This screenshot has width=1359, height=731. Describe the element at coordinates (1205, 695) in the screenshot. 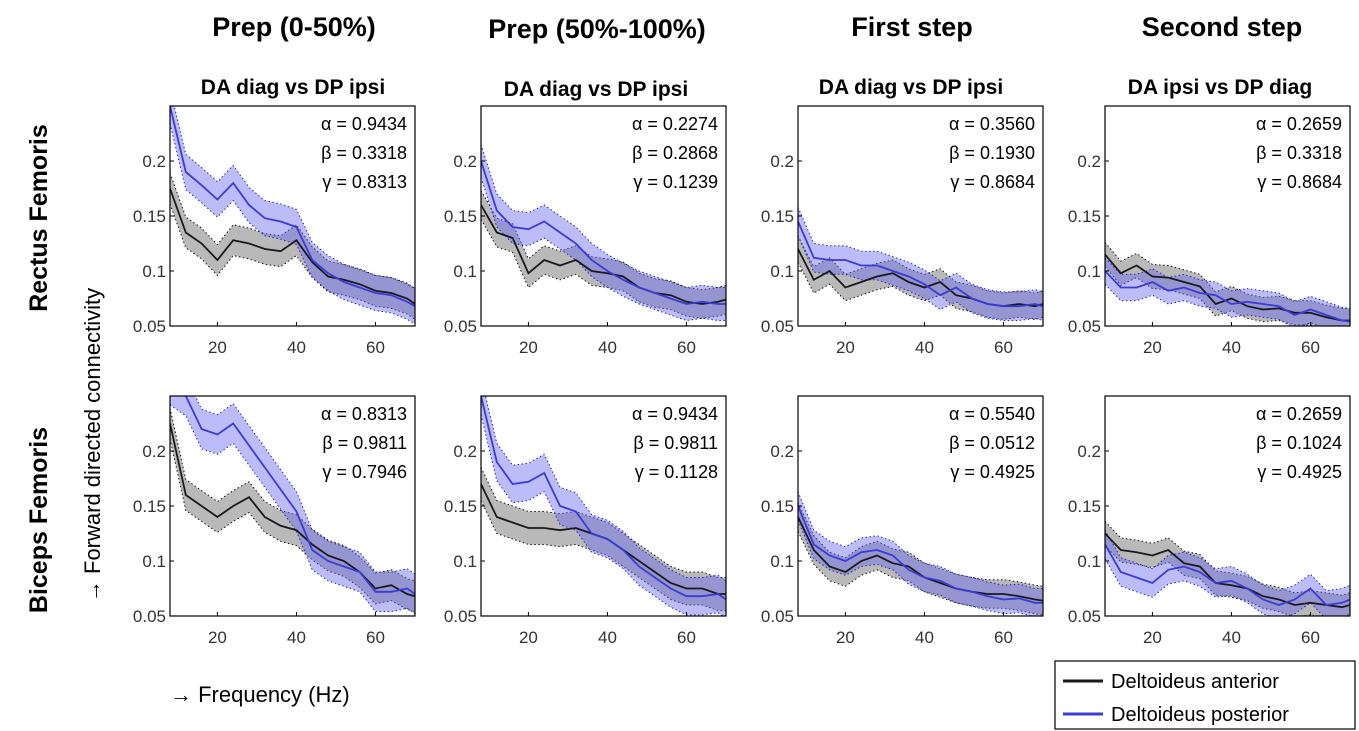

I see `legend-box` at that location.